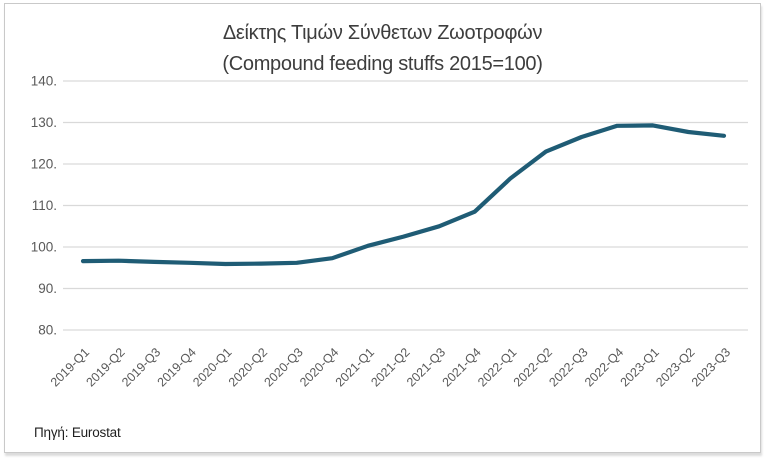  Describe the element at coordinates (382, 33) in the screenshot. I see `chart-title: Δείκτης Τιμών Σύνθετων Ζωοτροφών` at that location.